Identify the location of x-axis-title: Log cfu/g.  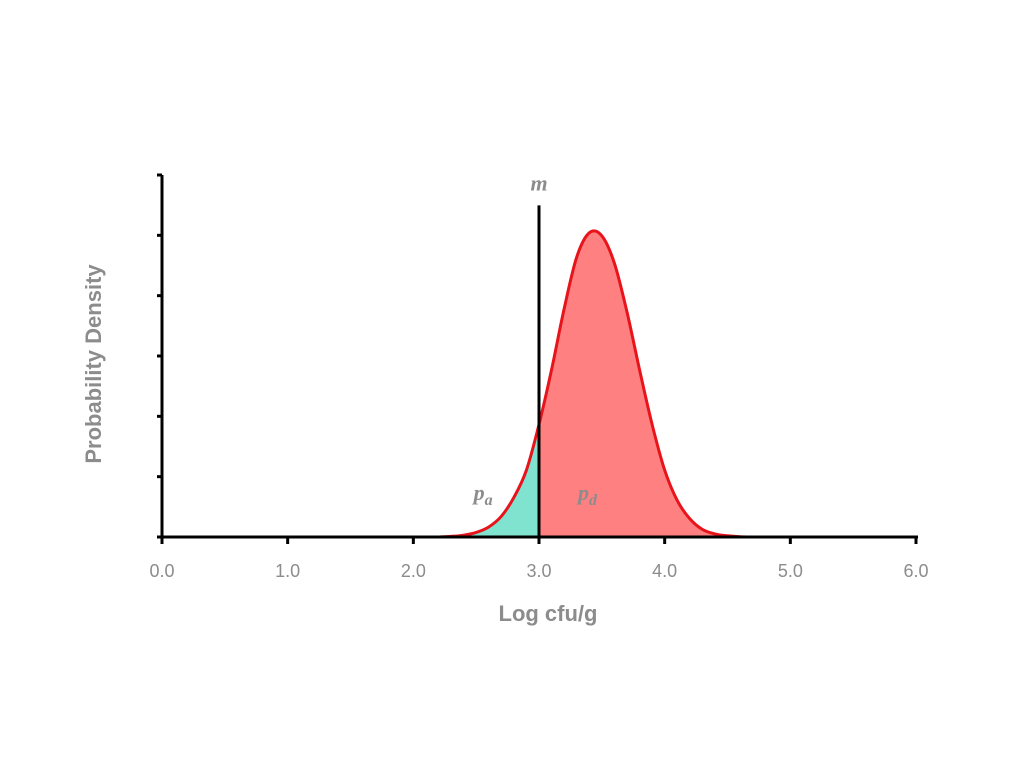
(548, 613).